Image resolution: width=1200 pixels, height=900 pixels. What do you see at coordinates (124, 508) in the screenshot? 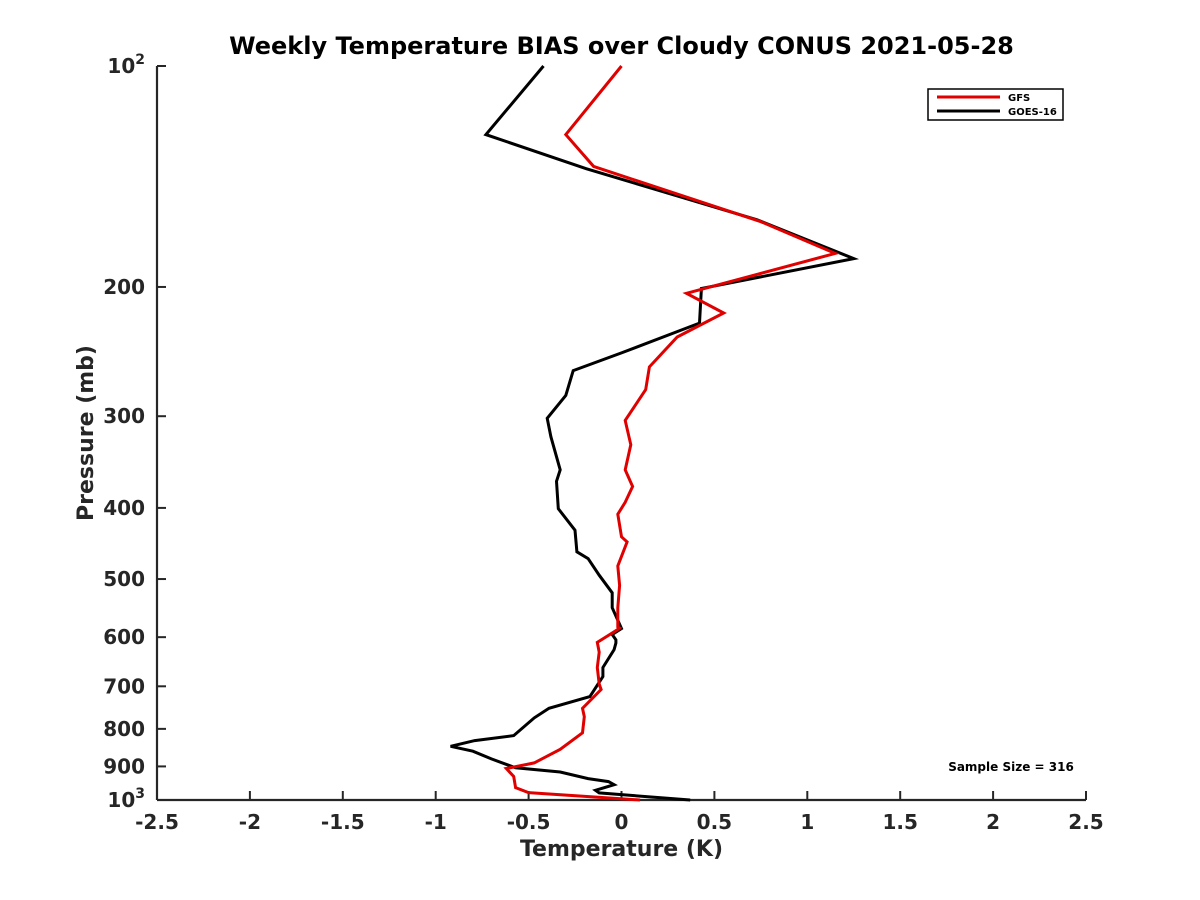
I see `y-tick-label: 400` at bounding box center [124, 508].